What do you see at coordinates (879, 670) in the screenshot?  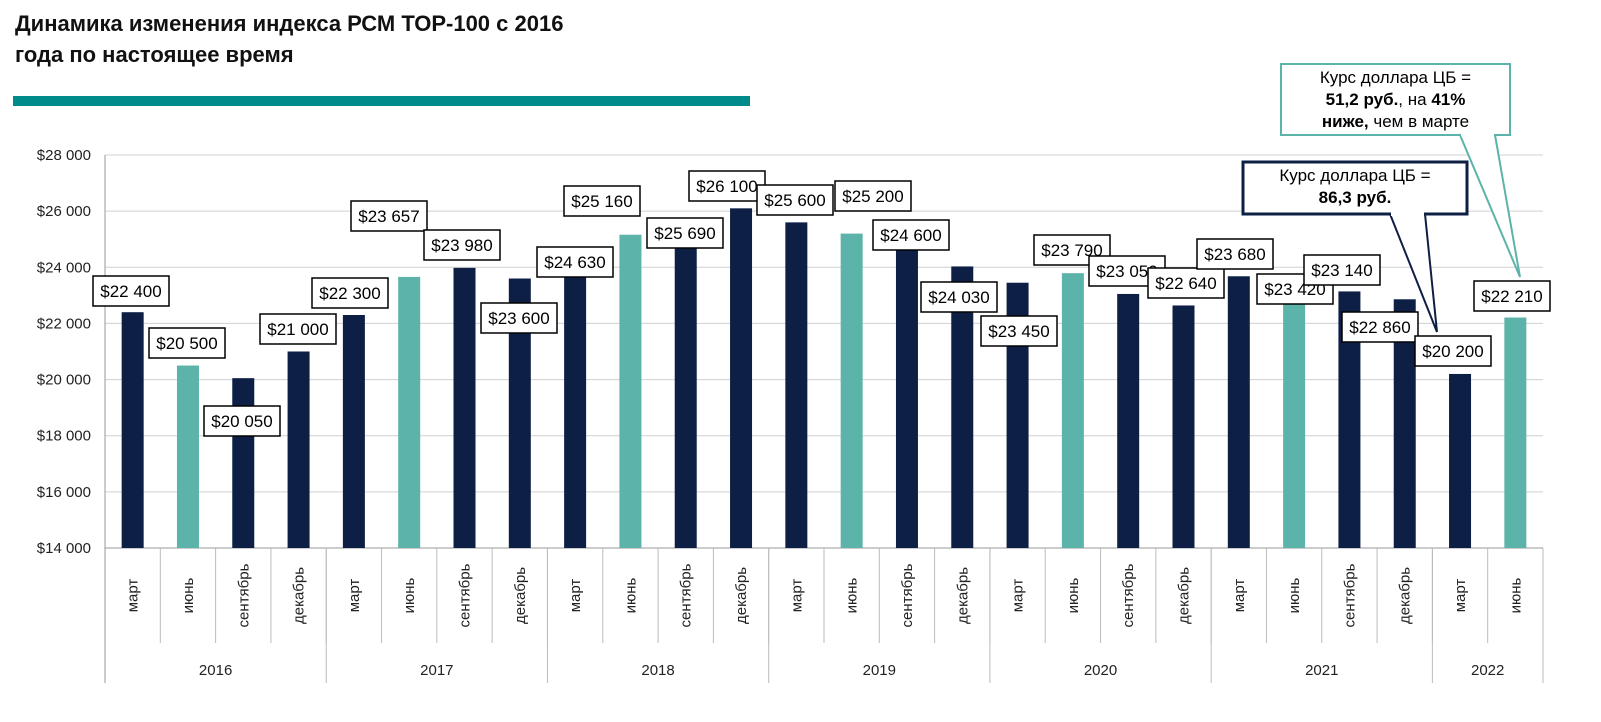 I see `group-label: 2019` at bounding box center [879, 670].